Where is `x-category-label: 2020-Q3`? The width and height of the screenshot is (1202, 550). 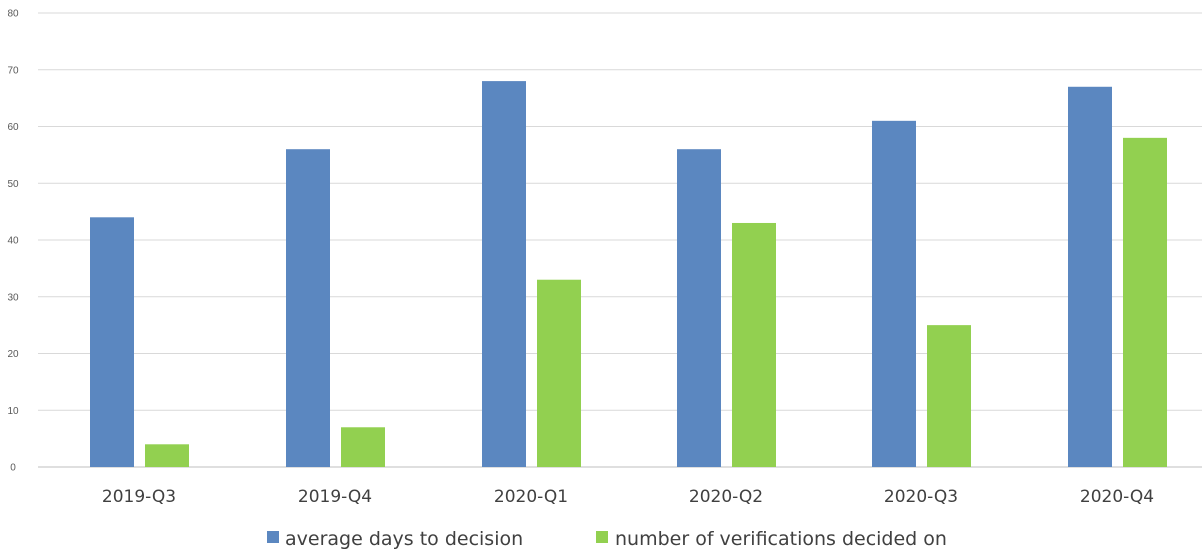 x-category-label: 2020-Q3 is located at coordinates (921, 497).